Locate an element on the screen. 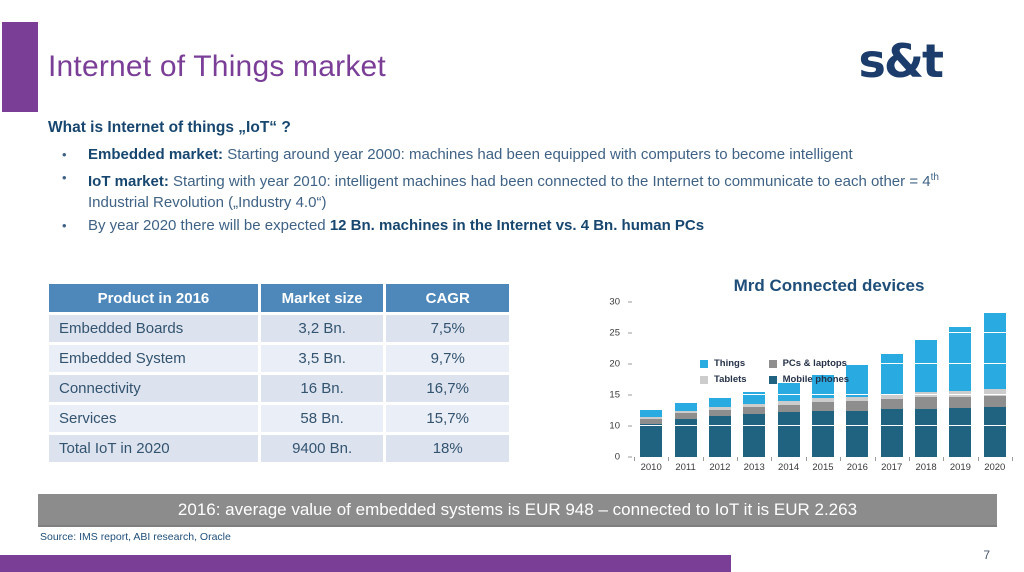 This screenshot has width=1024, height=572. x-tick-label: 2016 is located at coordinates (857, 467).